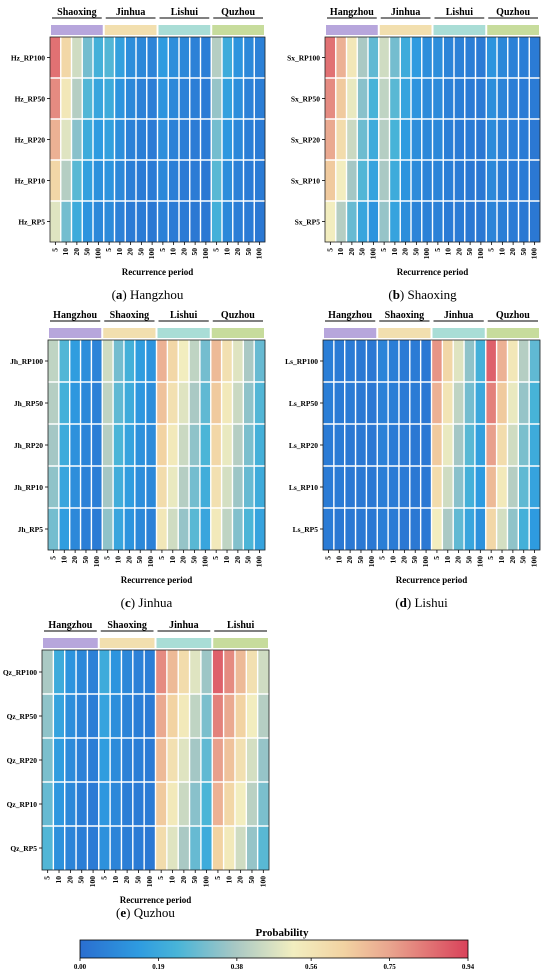 This screenshot has height=973, width=550. I want to click on column-tick-label: 5, so click(382, 558).